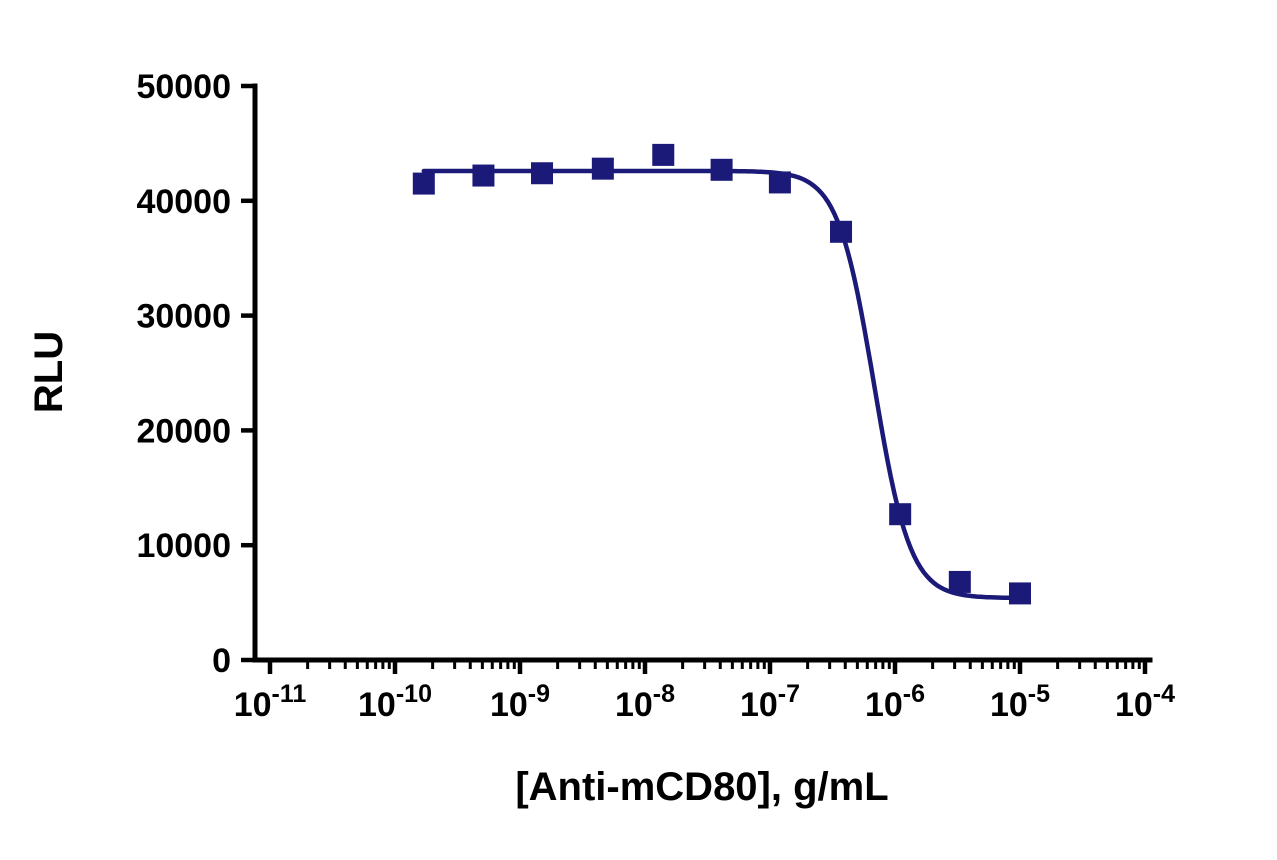  Describe the element at coordinates (221, 661) in the screenshot. I see `y-tick-label: 0` at that location.